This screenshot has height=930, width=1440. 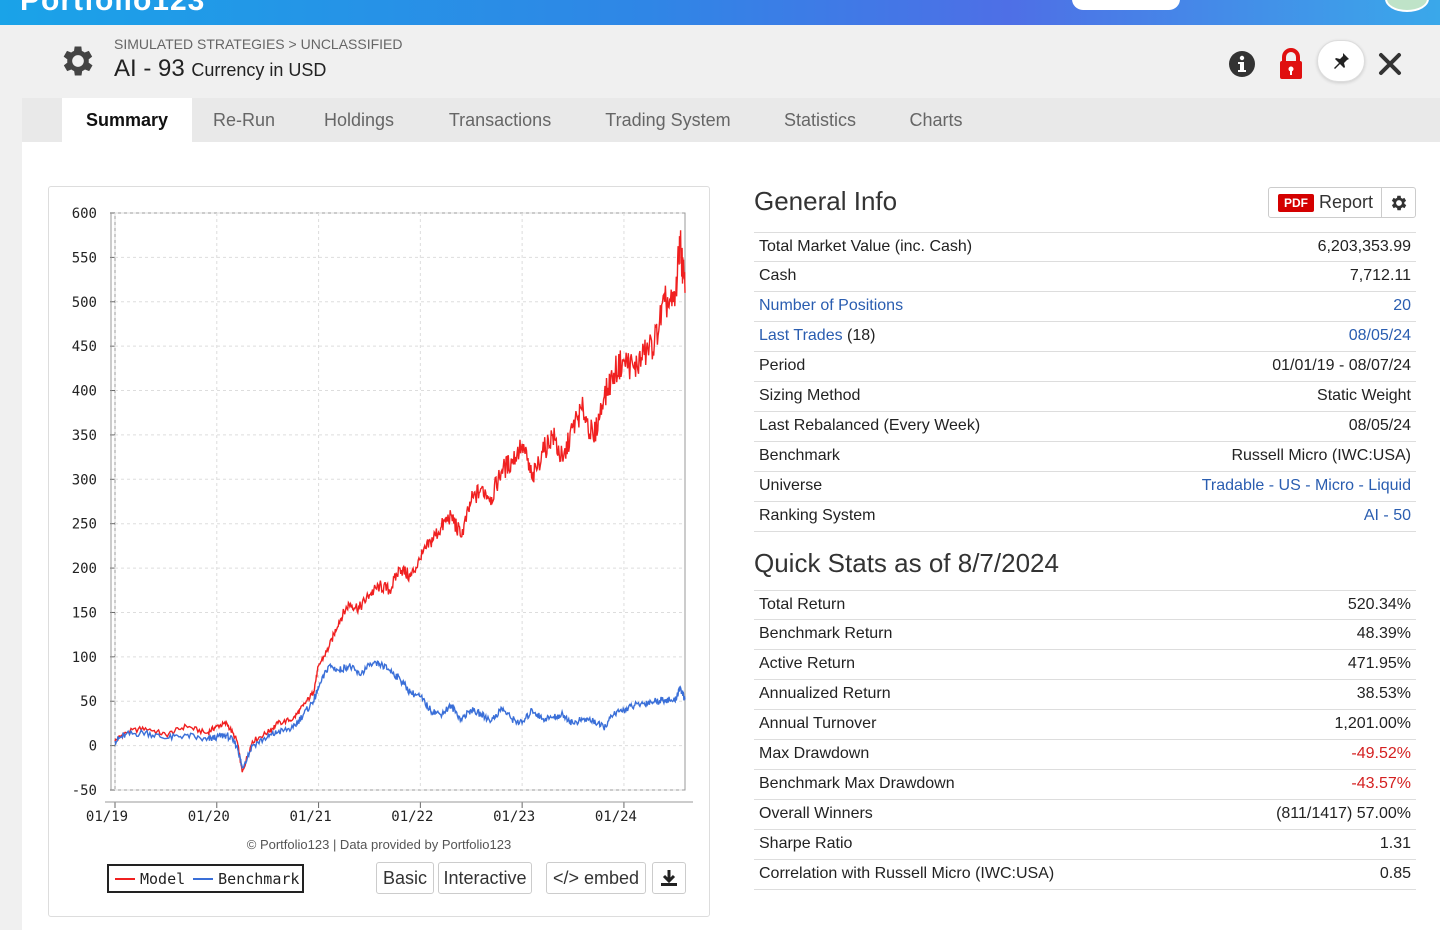 I want to click on universe-link: Tradable - US - Micro - Liquid, so click(x=1306, y=485).